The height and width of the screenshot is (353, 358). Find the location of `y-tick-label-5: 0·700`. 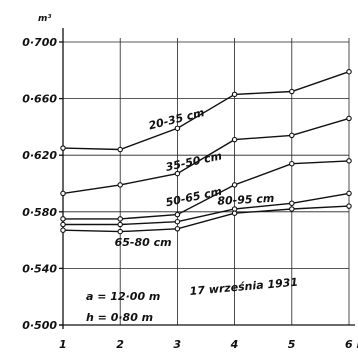

y-tick-label-5: 0·700 is located at coordinates (39, 42).